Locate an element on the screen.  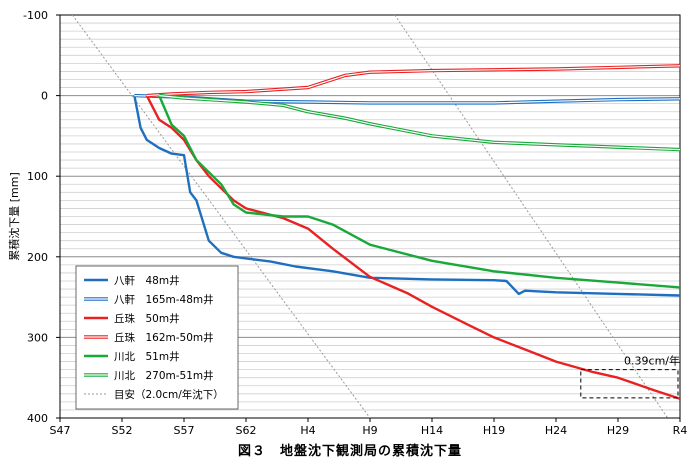
y-tick-label: 100 is located at coordinates (37, 176).